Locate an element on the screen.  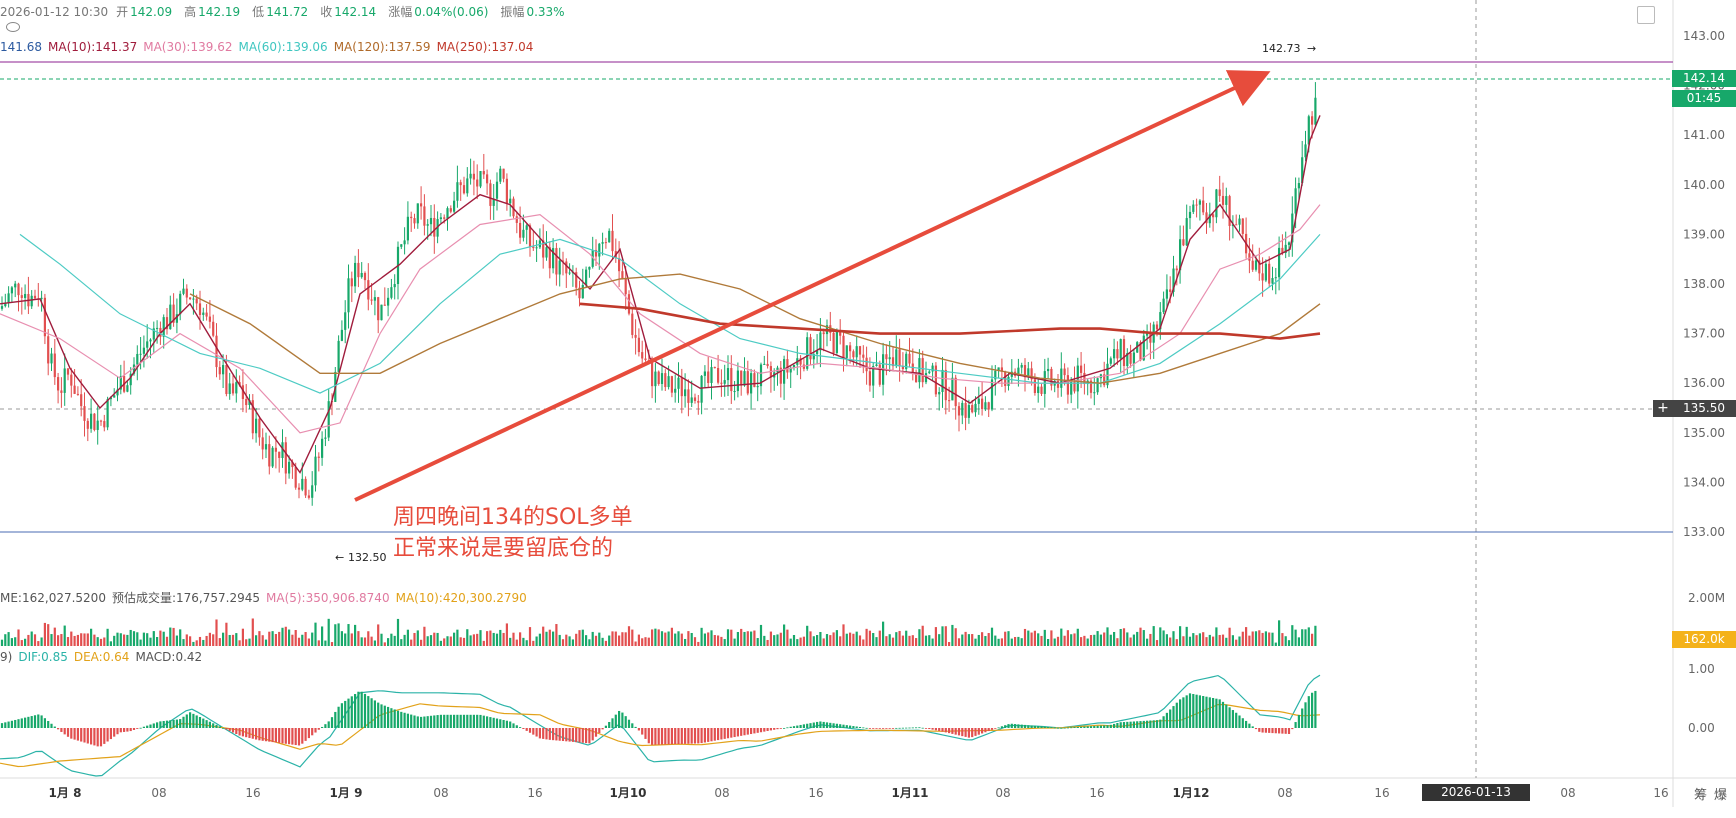
eye-icon is located at coordinates (13, 27).